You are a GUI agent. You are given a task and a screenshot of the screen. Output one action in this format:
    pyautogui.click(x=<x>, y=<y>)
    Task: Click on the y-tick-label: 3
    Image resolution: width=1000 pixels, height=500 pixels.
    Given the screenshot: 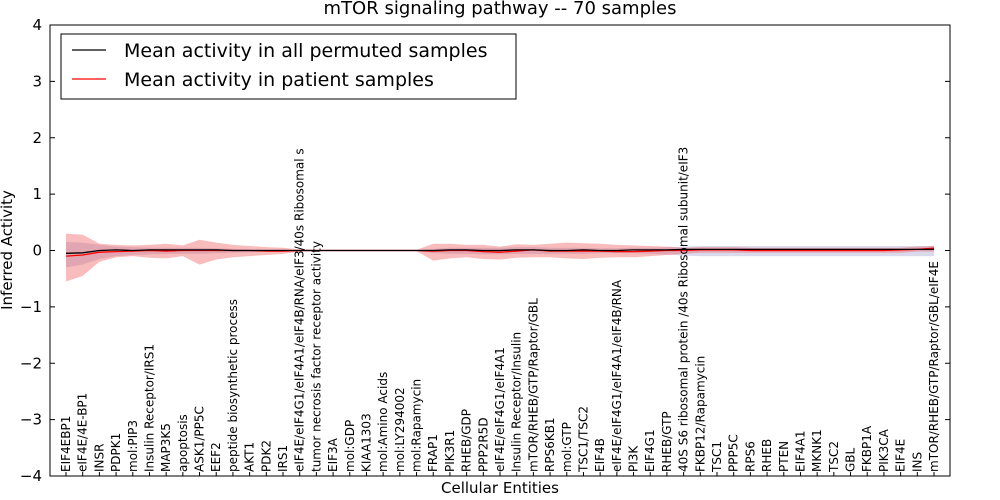 What is the action you would take?
    pyautogui.click(x=37, y=81)
    